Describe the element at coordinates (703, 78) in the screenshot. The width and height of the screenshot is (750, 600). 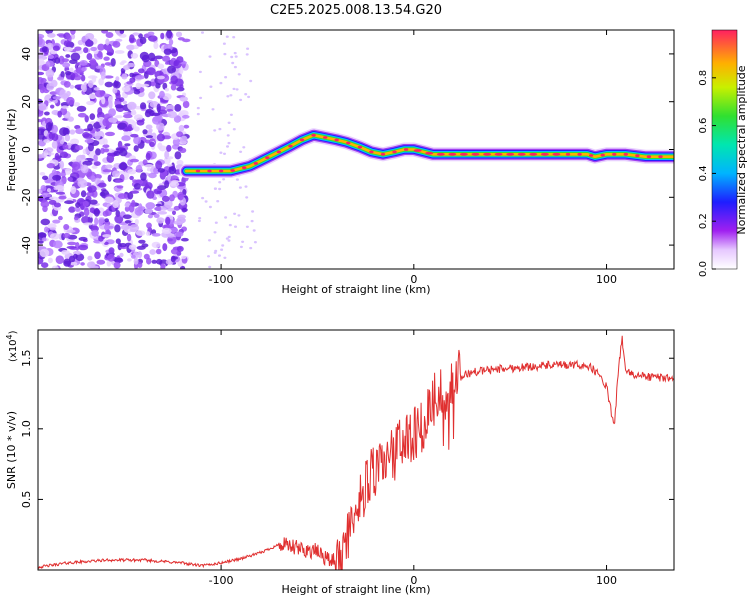
I see `colorbar-tick-label: 0.8` at that location.